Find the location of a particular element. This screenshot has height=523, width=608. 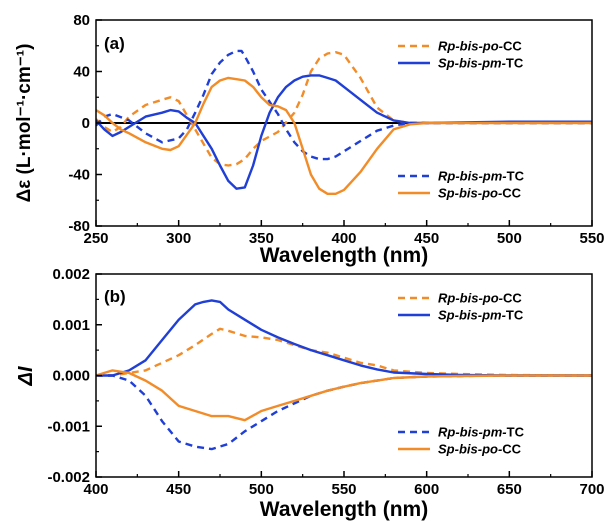

x-tick-label-b: 650 is located at coordinates (509, 489).